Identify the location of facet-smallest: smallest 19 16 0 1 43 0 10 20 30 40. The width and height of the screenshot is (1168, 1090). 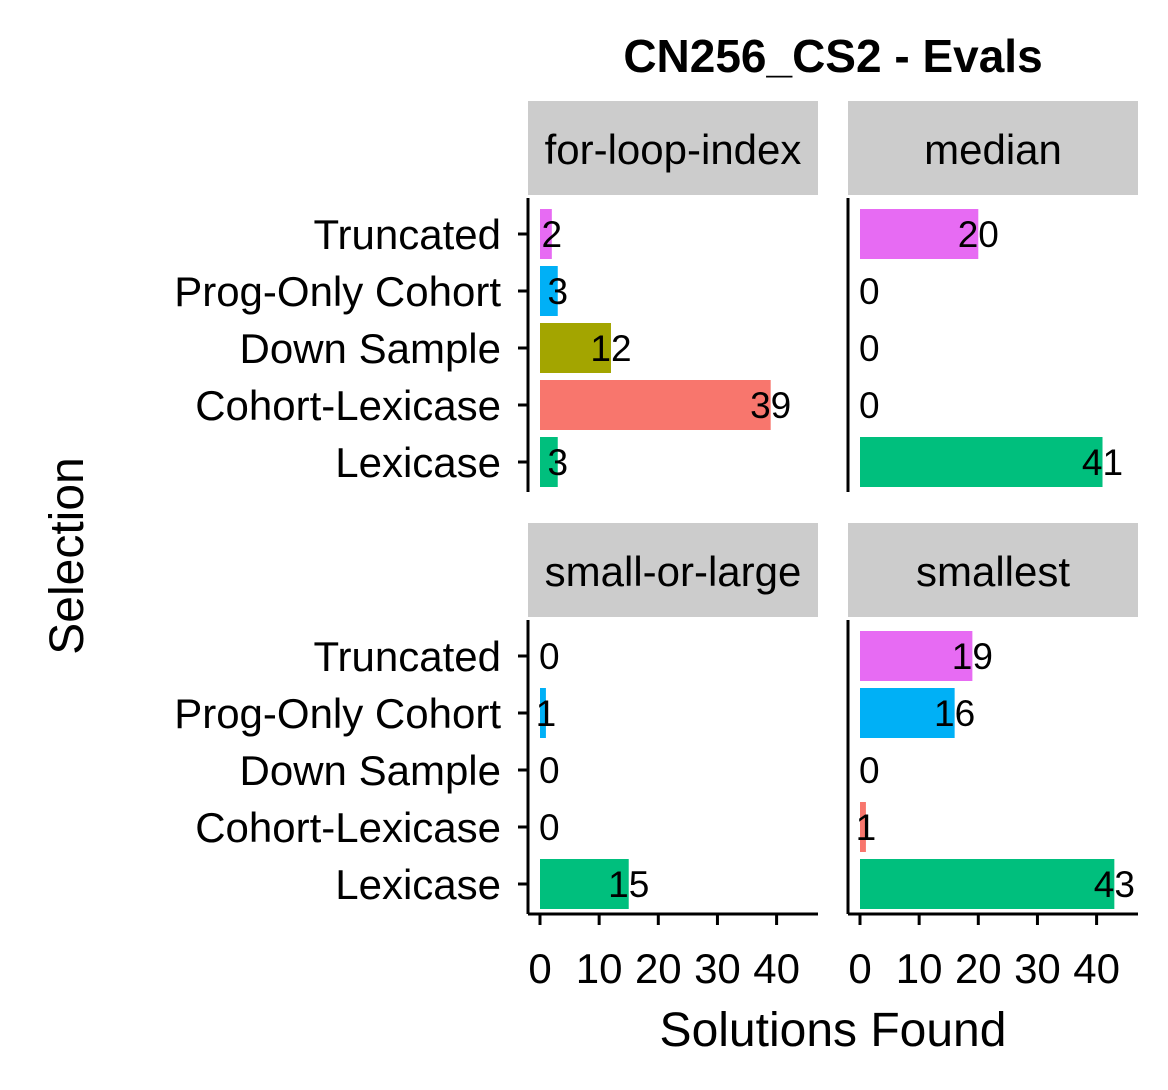
(992, 757).